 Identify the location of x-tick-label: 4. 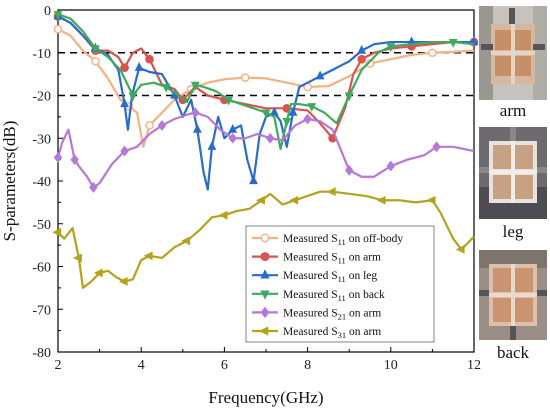
(141, 365).